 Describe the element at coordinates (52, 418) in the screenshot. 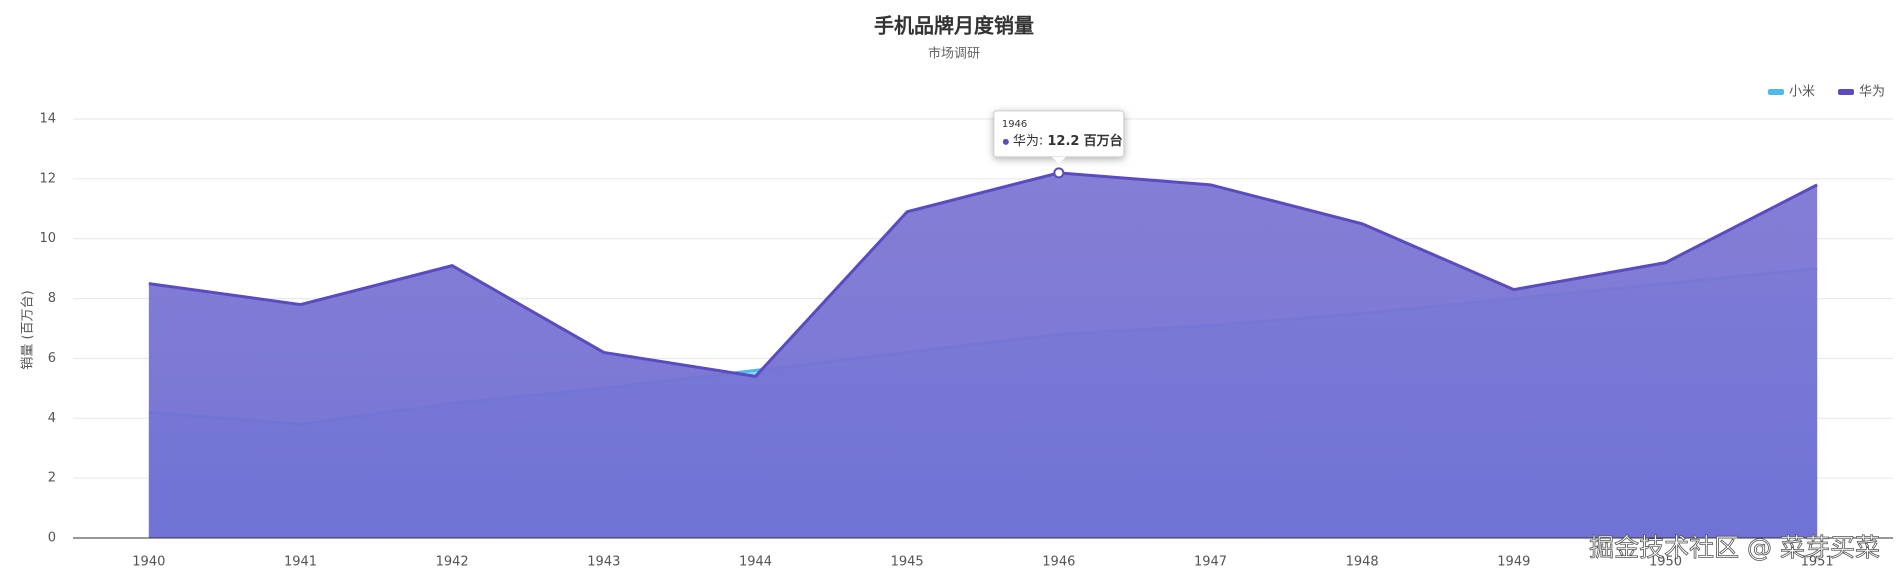

I see `y-tick-label: 4` at that location.